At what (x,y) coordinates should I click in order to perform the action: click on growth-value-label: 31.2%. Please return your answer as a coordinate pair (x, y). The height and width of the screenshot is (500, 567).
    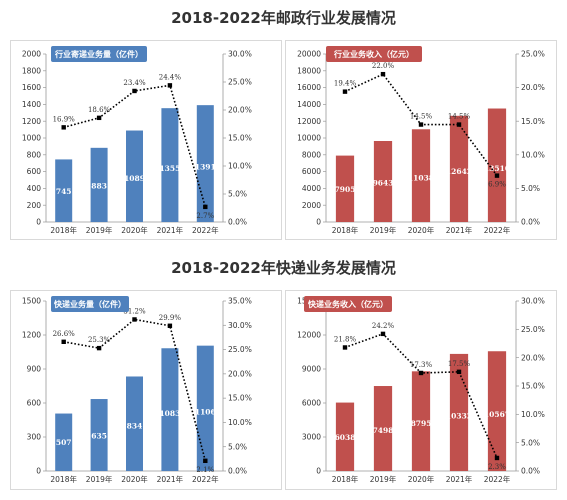
    Looking at the image, I should click on (134, 311).